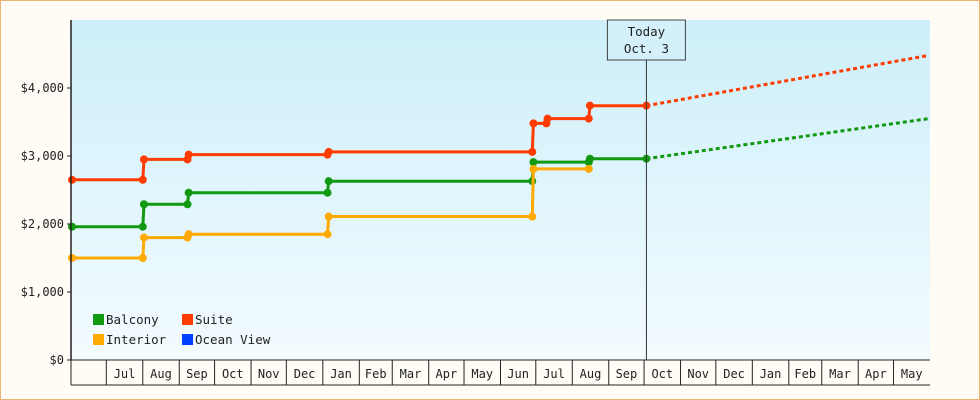 The width and height of the screenshot is (980, 400). I want to click on projection-line-suite, so click(788, 80).